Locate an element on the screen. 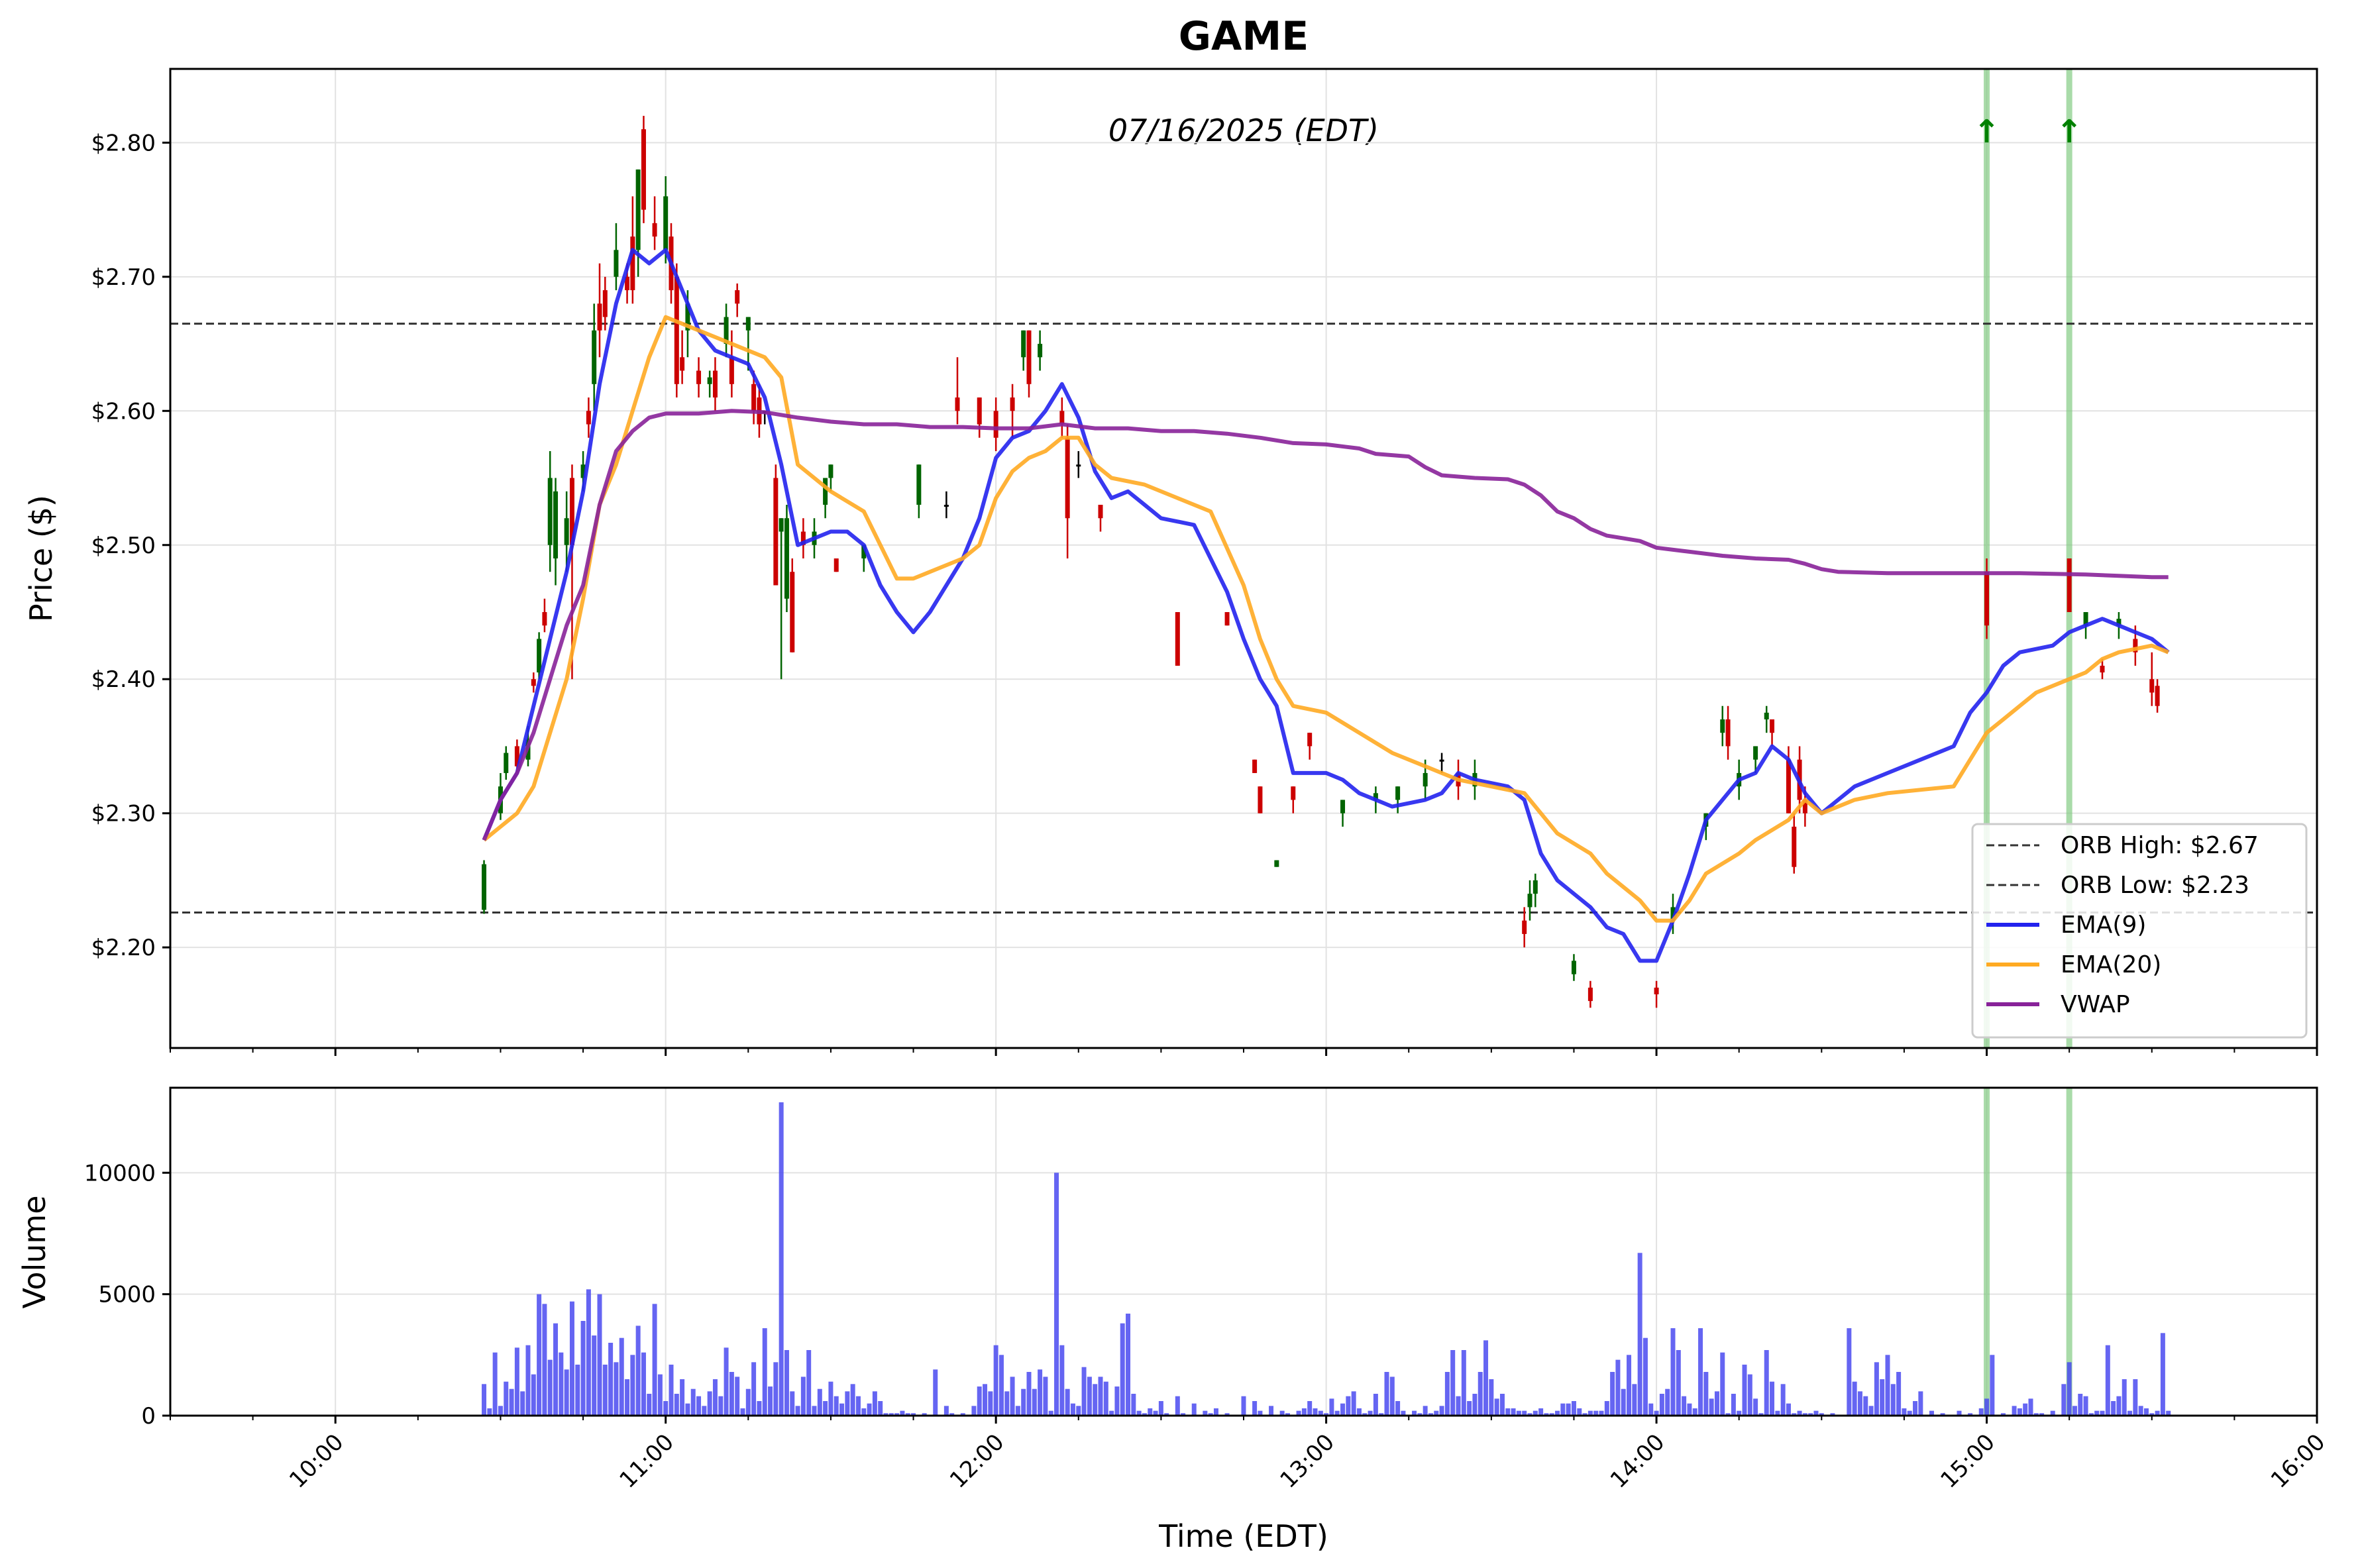  x-tick-label: 12:00 is located at coordinates (977, 1461).